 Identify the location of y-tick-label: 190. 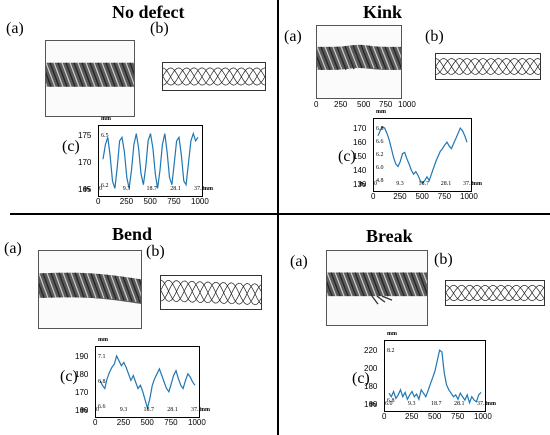
(82, 356).